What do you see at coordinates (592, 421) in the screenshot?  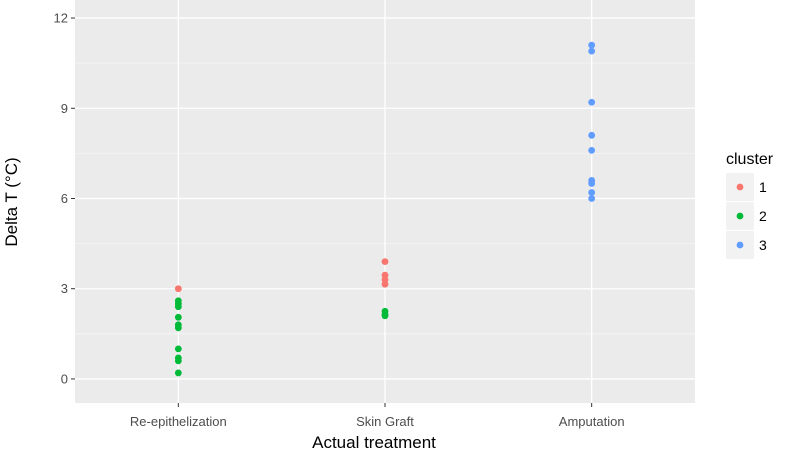 I see `x-tick-label: Amputation` at bounding box center [592, 421].